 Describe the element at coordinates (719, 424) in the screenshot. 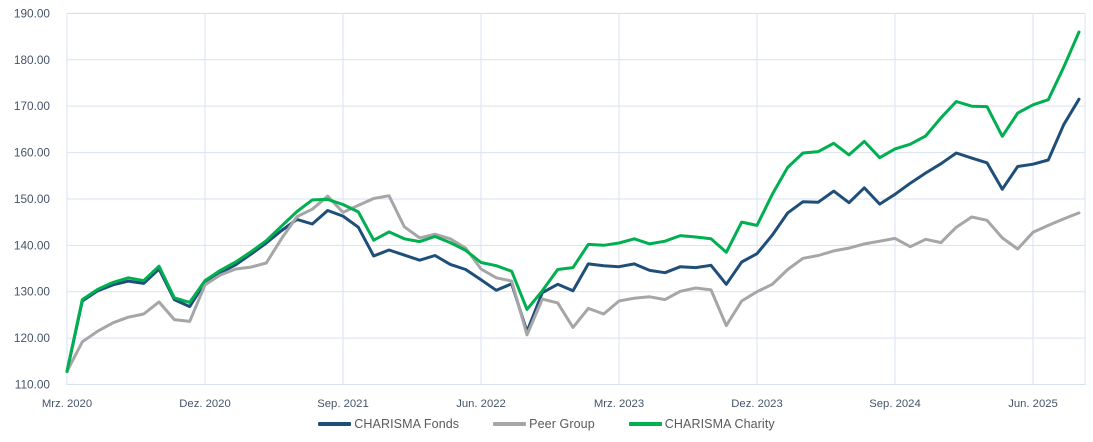

I see `legend-label: CHARISMA Charity` at that location.